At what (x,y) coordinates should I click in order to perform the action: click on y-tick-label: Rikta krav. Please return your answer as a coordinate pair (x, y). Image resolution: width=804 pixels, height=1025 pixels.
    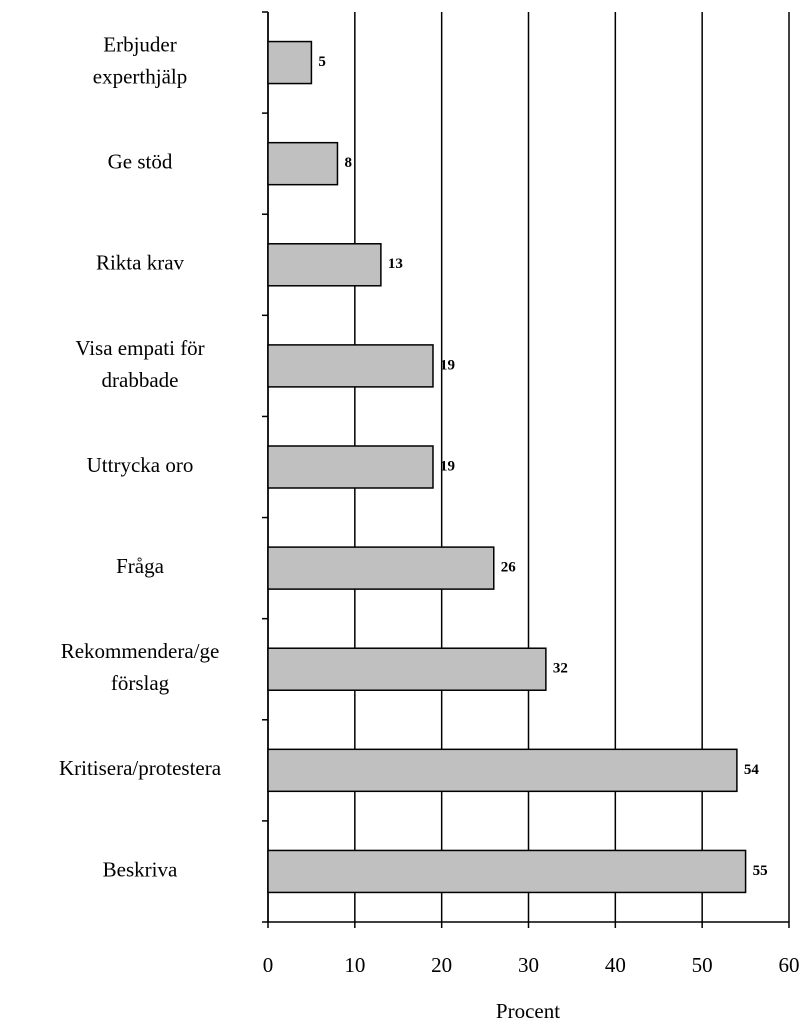
    Looking at the image, I should click on (140, 263).